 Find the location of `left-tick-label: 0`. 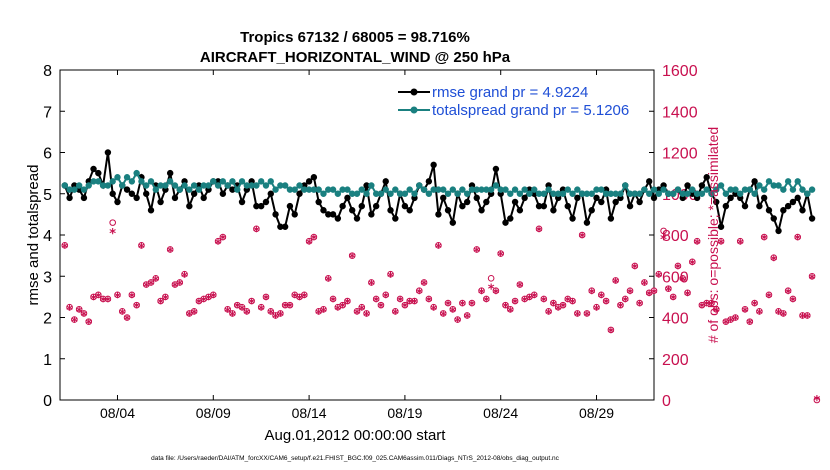

left-tick-label: 0 is located at coordinates (47, 401).